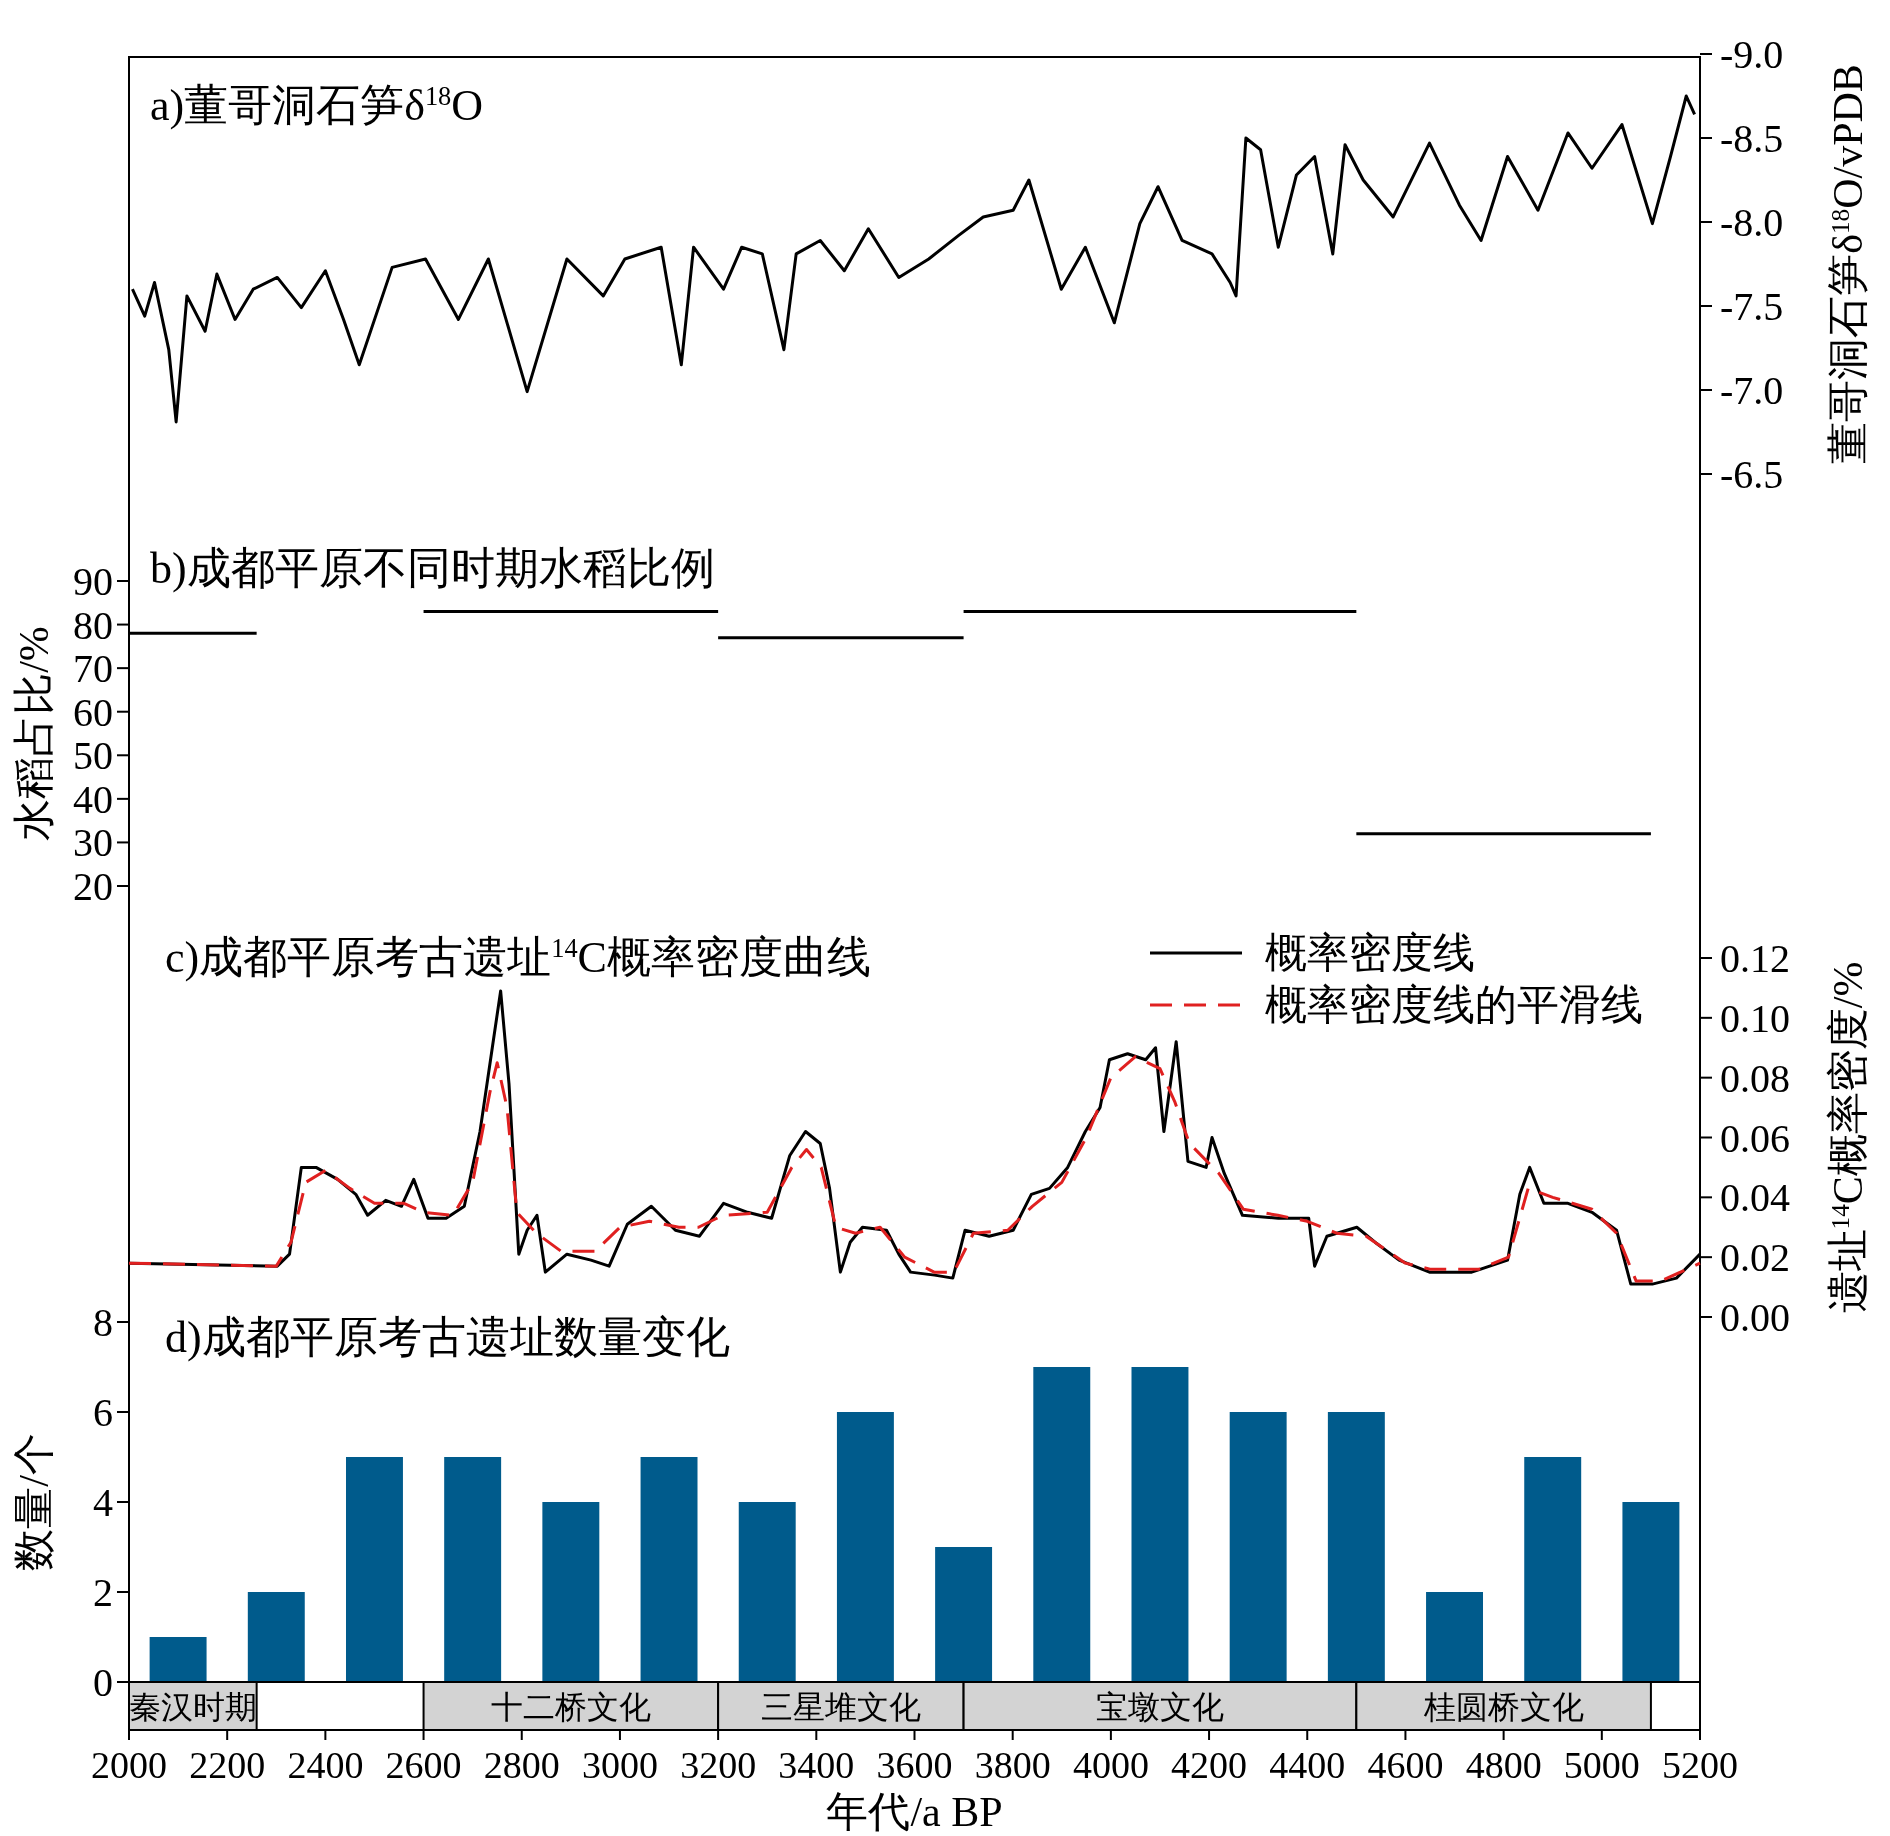 This screenshot has width=1890, height=1836. I want to click on y-tick-label: 0.06, so click(1755, 1138).